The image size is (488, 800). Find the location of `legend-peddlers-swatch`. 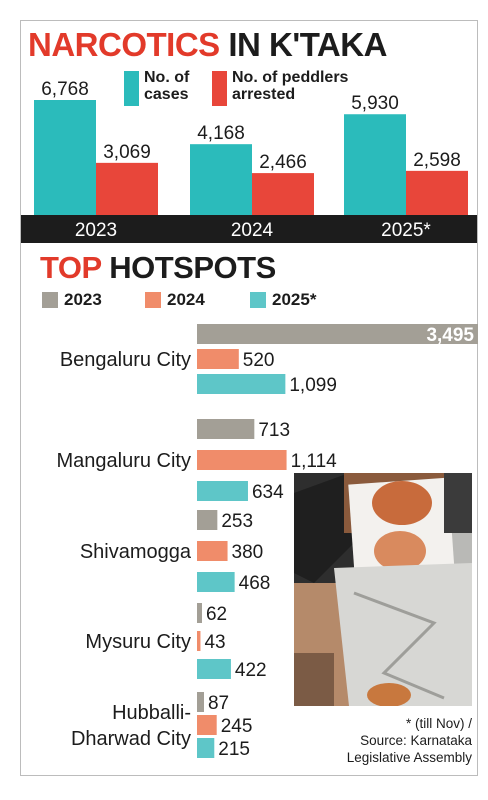

legend-peddlers-swatch is located at coordinates (219, 88).